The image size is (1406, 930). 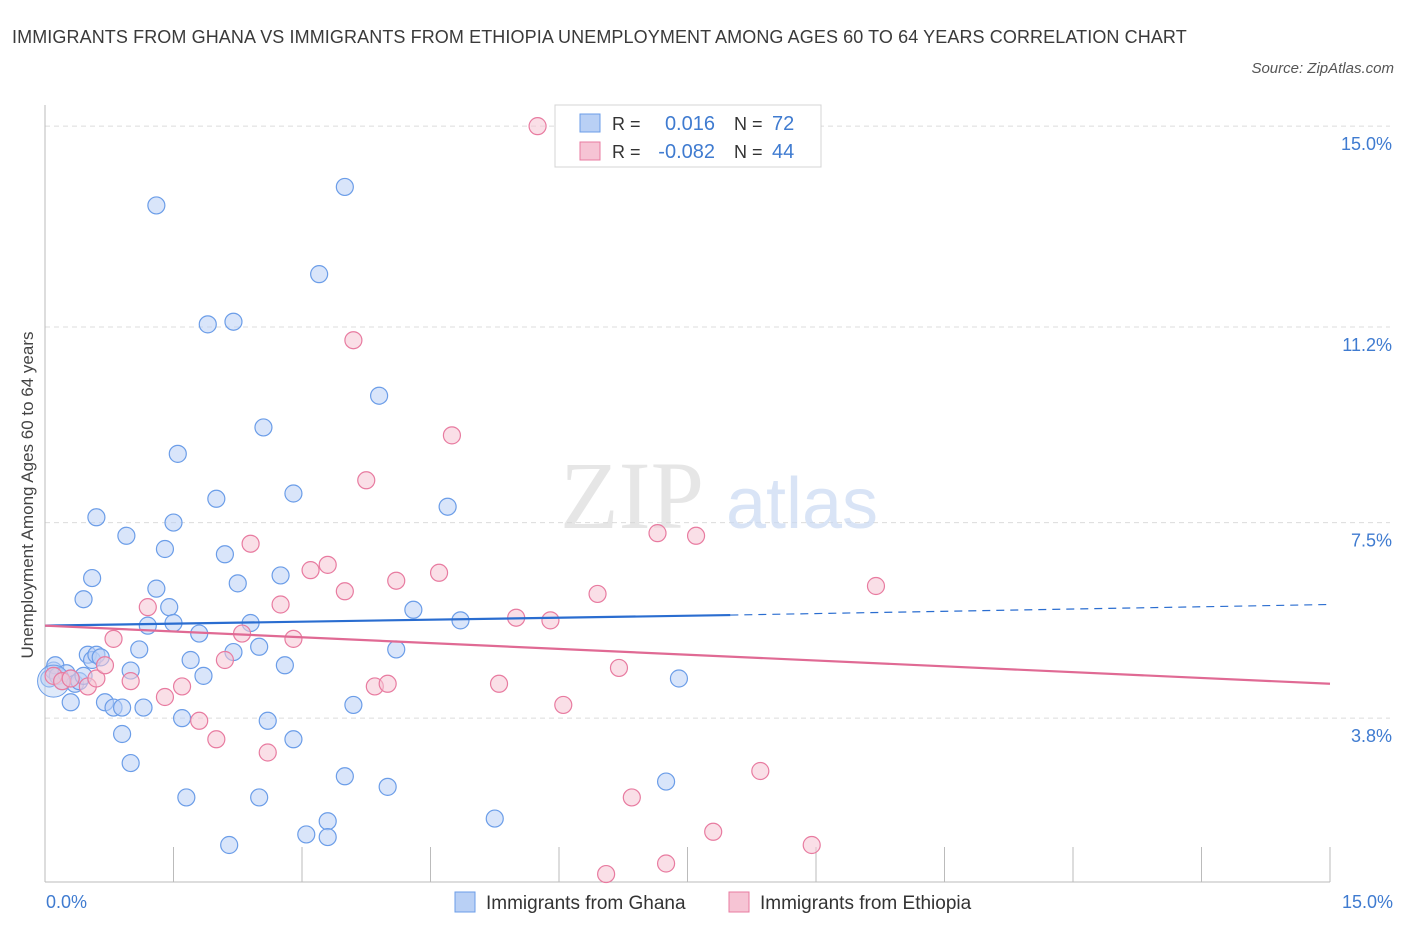 What do you see at coordinates (739, 902) in the screenshot?
I see `bottom-legend-swatch-ethiopia` at bounding box center [739, 902].